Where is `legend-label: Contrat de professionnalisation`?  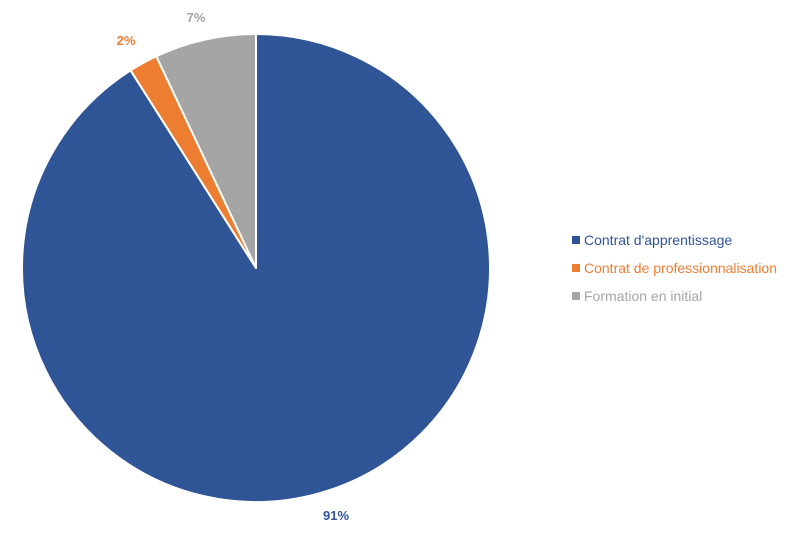
legend-label: Contrat de professionnalisation is located at coordinates (680, 268).